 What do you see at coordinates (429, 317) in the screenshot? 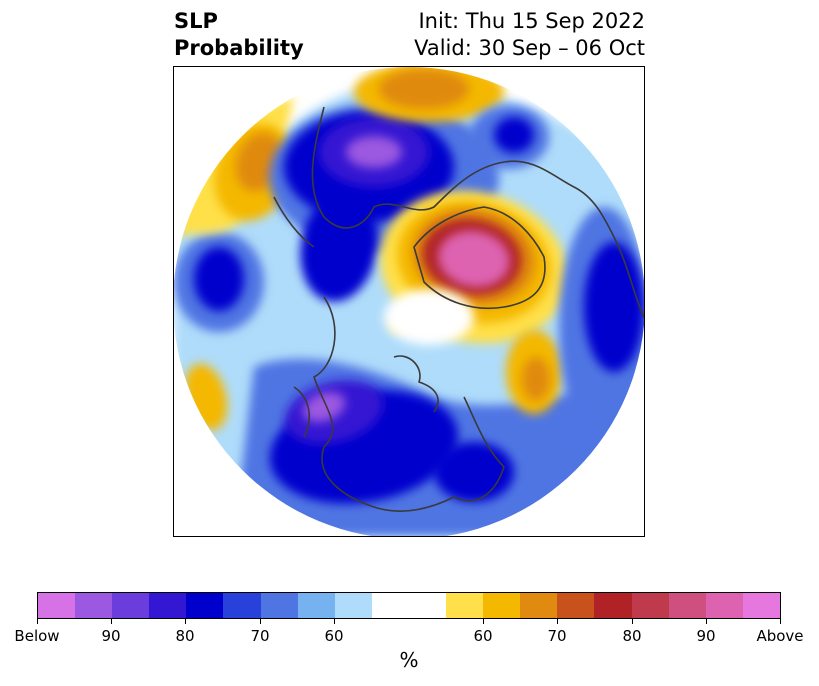
I see `region-neutral-pole` at bounding box center [429, 317].